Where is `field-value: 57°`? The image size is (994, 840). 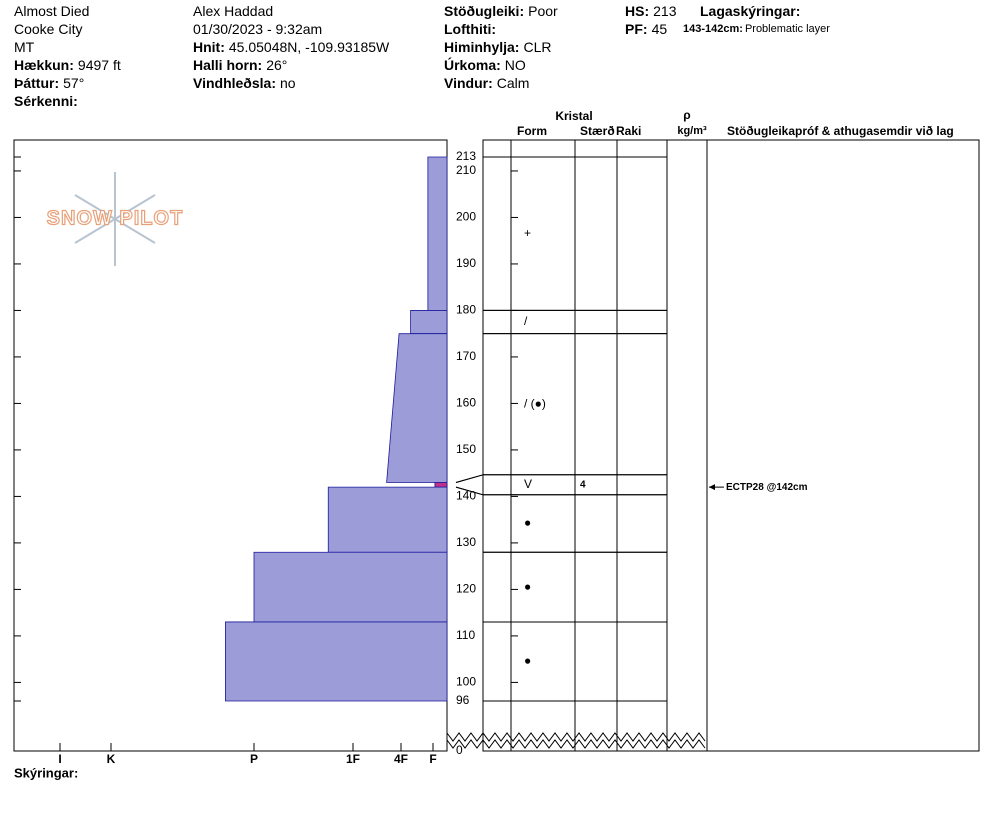 field-value: 57° is located at coordinates (74, 83).